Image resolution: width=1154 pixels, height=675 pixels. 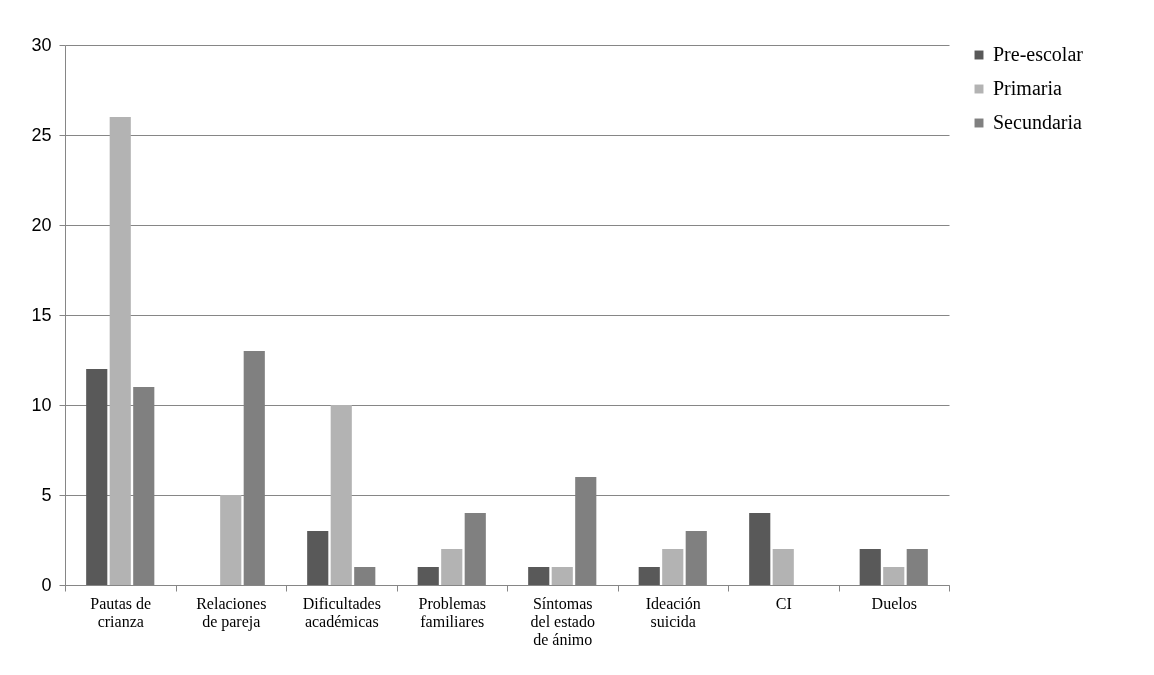 I want to click on y-tick-label: 0, so click(x=46, y=584).